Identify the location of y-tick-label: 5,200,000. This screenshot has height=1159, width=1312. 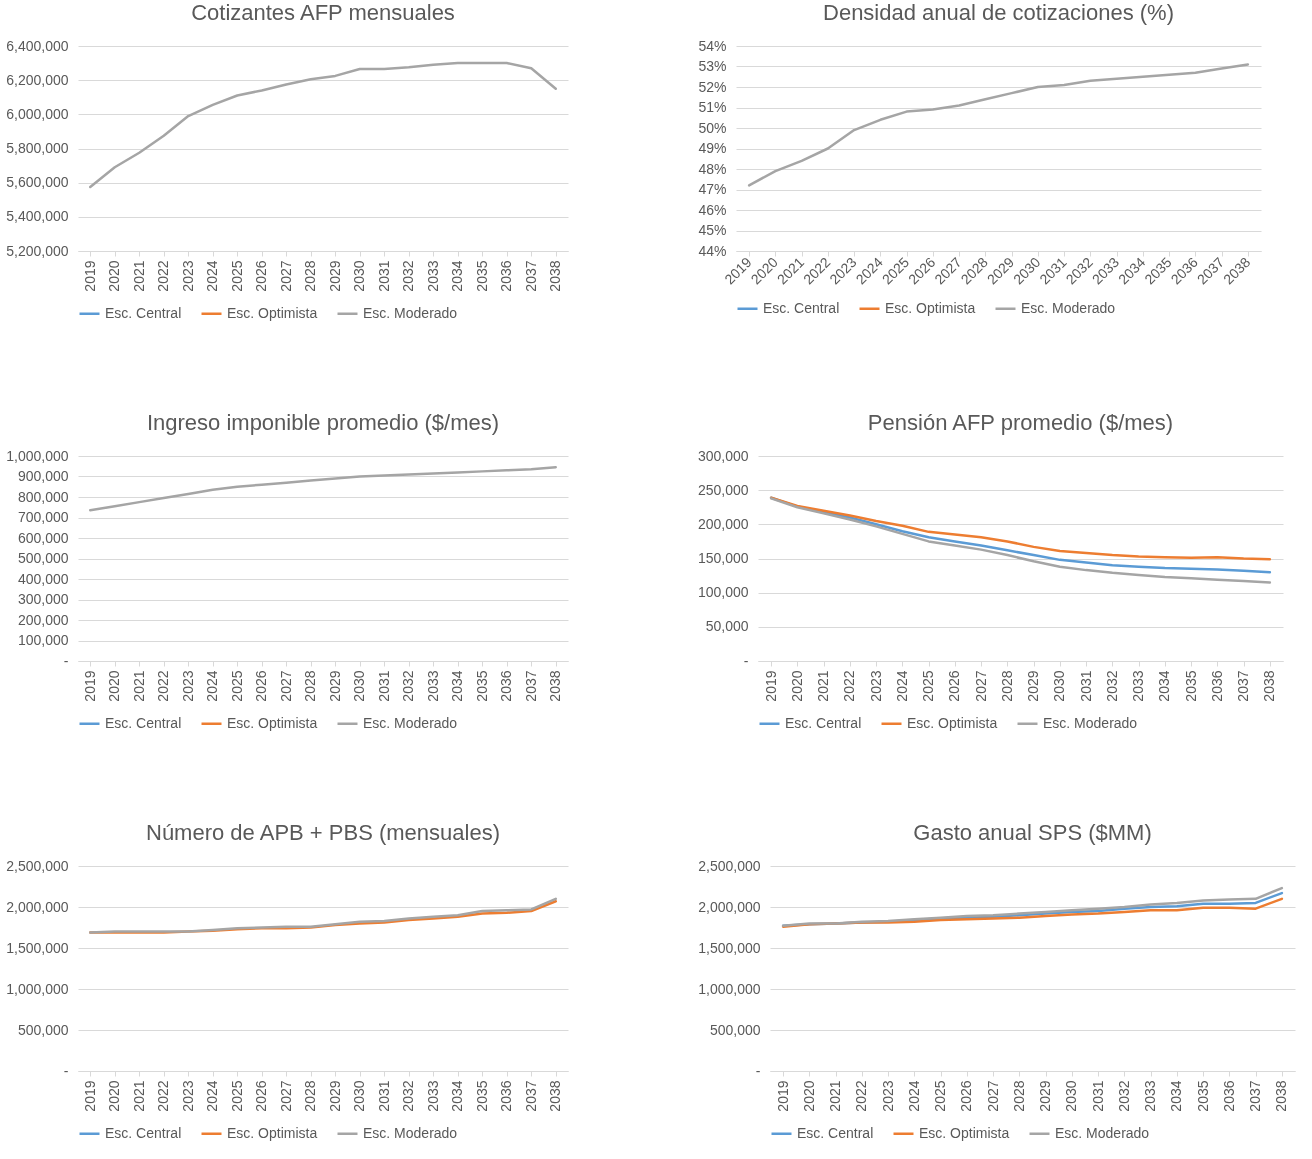
(37, 250).